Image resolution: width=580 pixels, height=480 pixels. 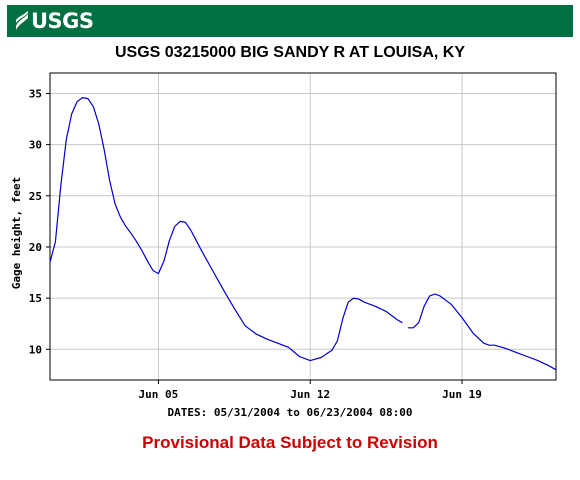 I want to click on provisional-notice: Provisional Data Subject to Revision, so click(x=290, y=442).